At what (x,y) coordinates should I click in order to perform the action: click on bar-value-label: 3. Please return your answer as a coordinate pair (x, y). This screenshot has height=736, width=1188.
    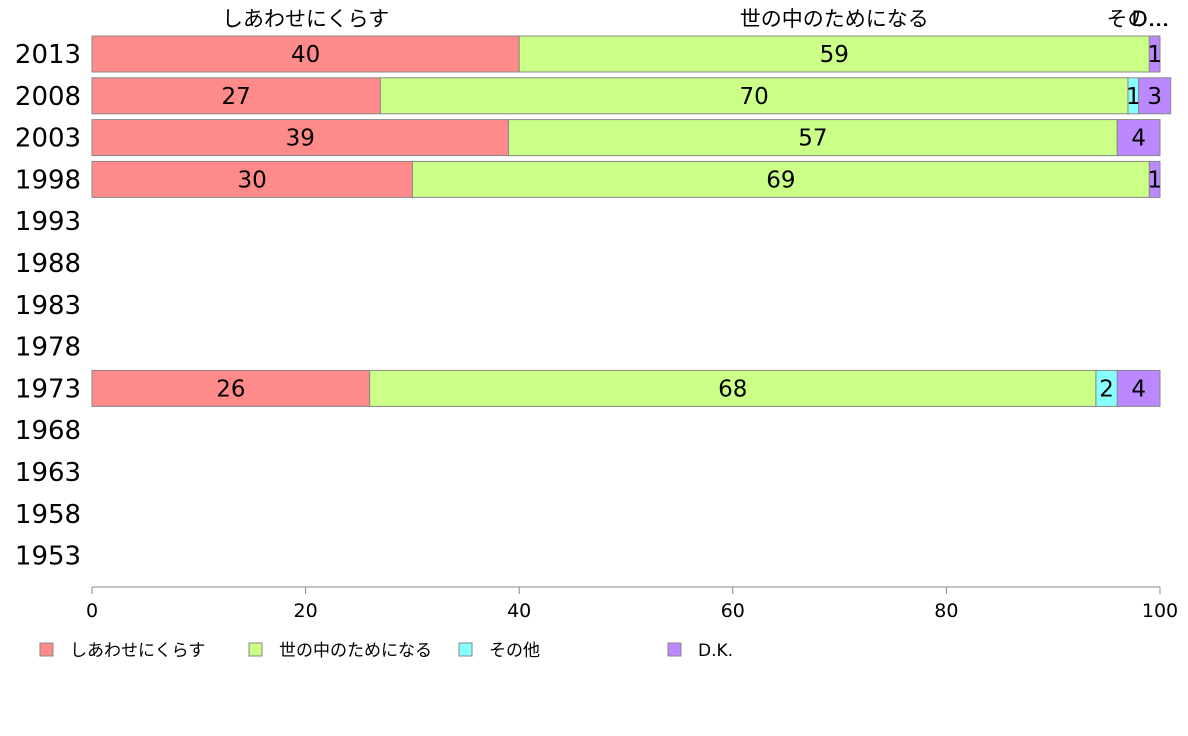
    Looking at the image, I should click on (1154, 97).